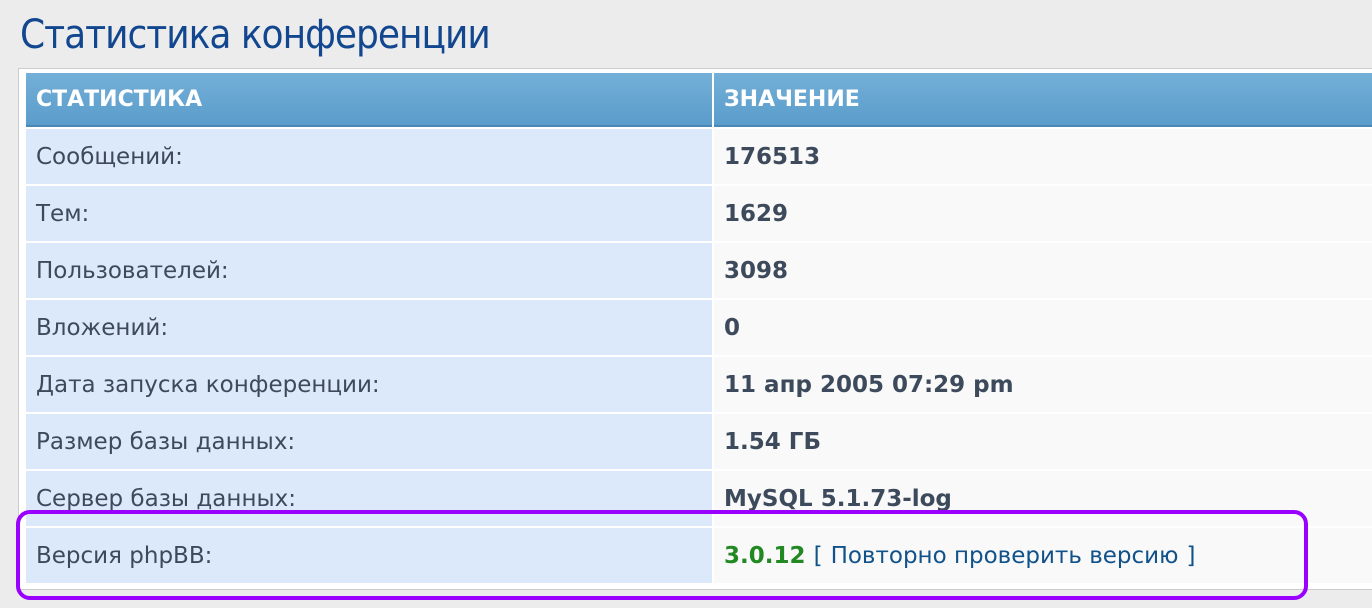 This screenshot has width=1372, height=608. I want to click on table-row: Сервер базы данных: MySQL 5.1.73-log, so click(699, 498).